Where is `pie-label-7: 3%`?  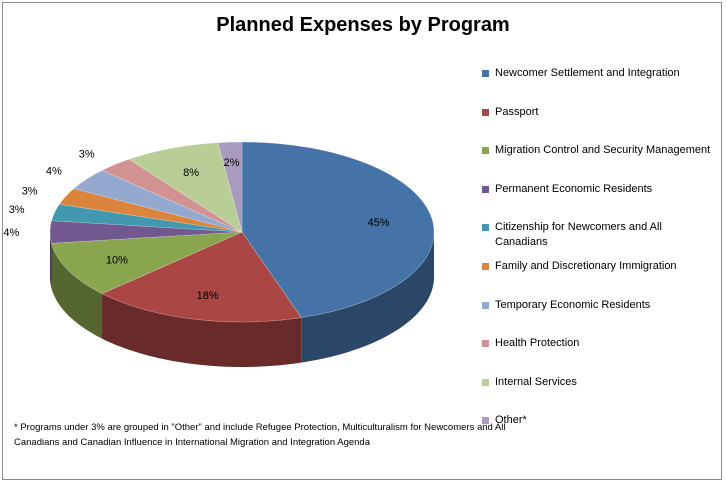 pie-label-7: 3% is located at coordinates (87, 155).